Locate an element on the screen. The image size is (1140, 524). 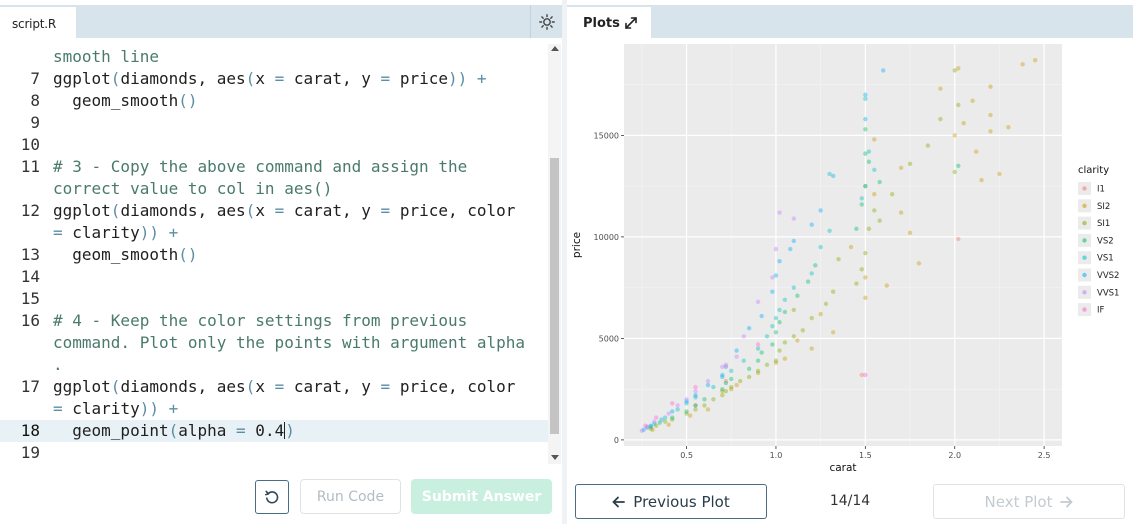
code-line: 18 geom_point(alpha = 0.4) is located at coordinates (274, 431).